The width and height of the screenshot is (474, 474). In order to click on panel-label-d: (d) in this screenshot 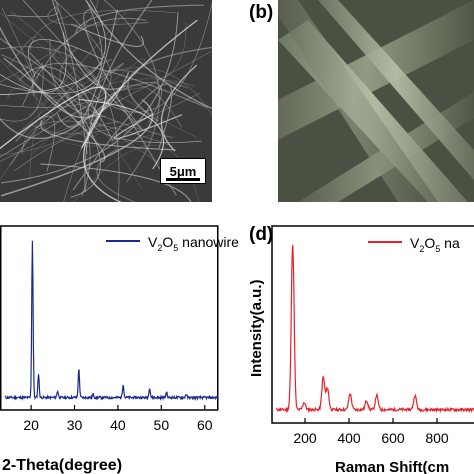, I will do `click(261, 234)`.